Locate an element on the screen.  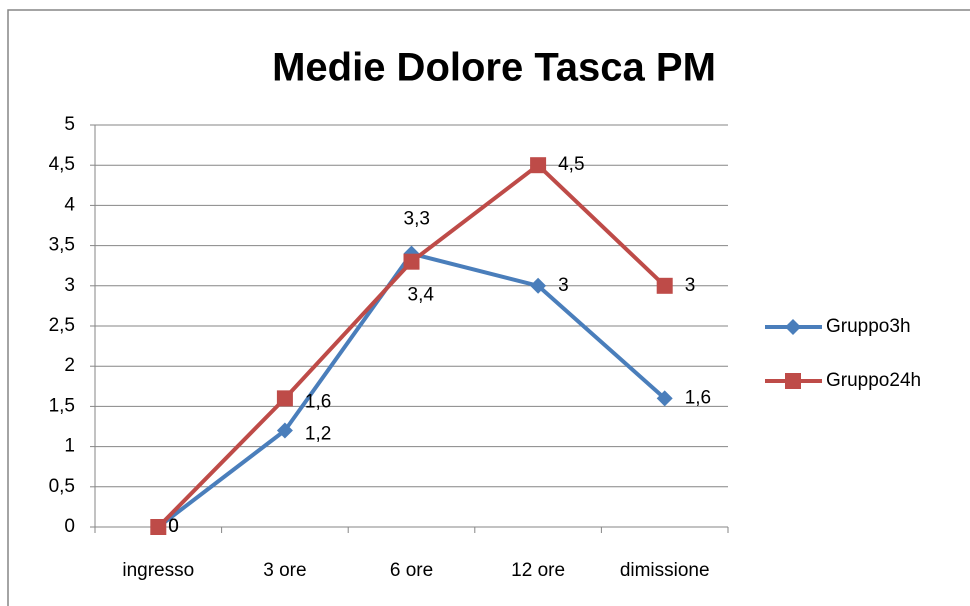
legend-label: Gruppo24h is located at coordinates (873, 380).